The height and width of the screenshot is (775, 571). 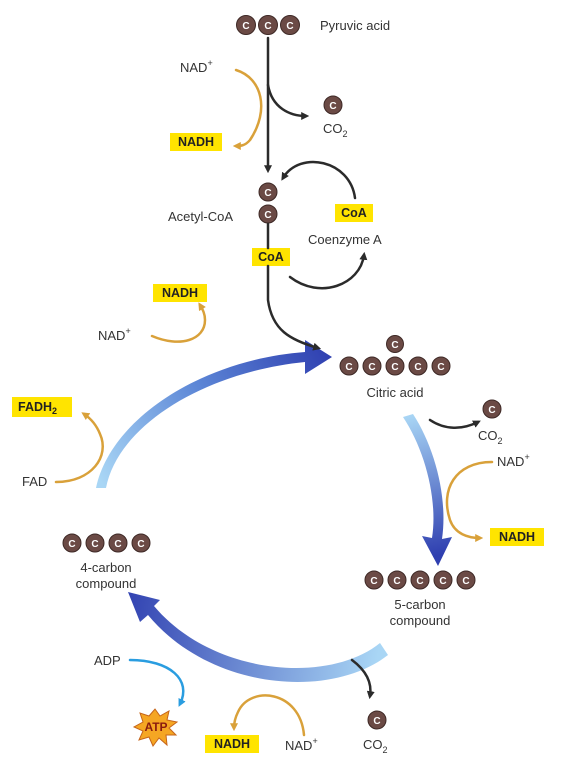 I want to click on adp-group: ADP, so click(x=107, y=660).